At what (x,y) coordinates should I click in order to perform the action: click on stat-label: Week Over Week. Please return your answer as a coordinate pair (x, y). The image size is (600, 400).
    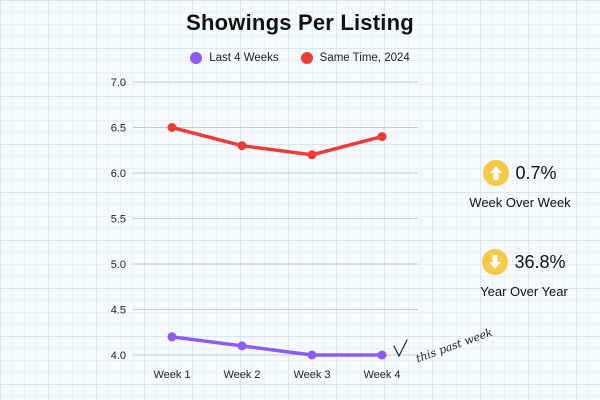
    Looking at the image, I should click on (520, 202).